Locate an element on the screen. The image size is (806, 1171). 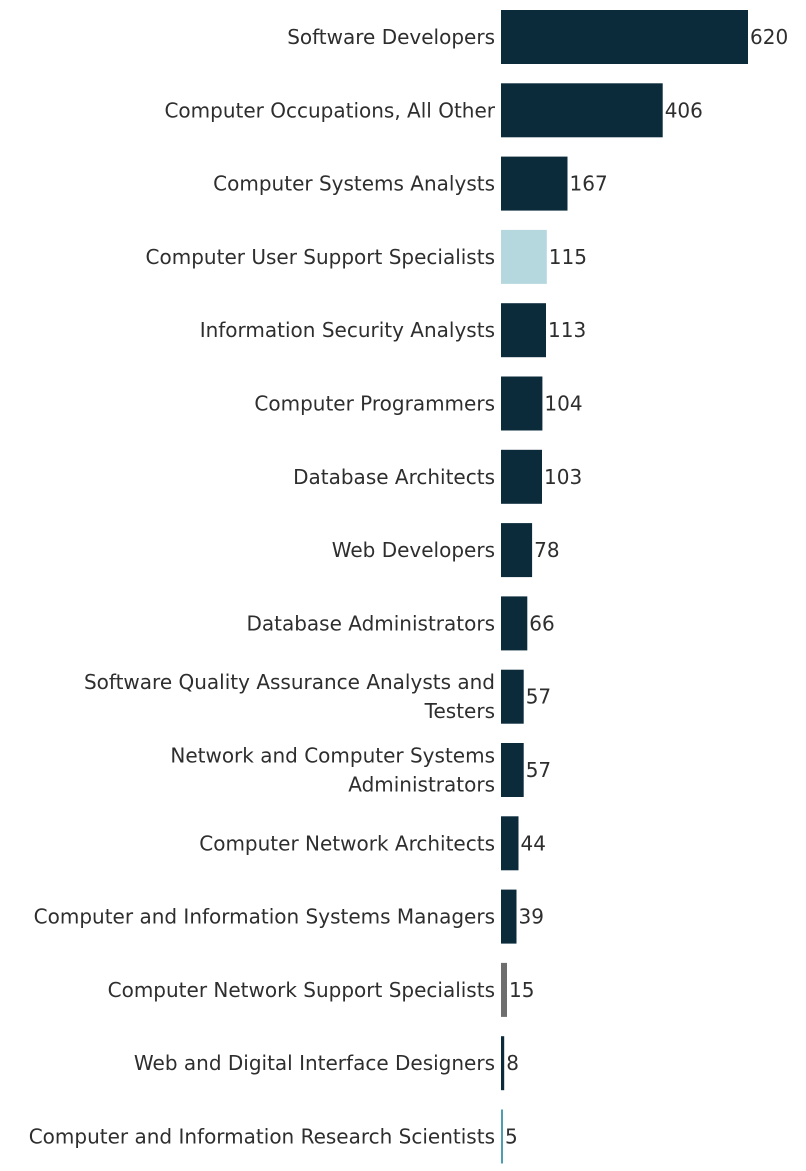
category-label-1: Software Developers is located at coordinates (391, 37).